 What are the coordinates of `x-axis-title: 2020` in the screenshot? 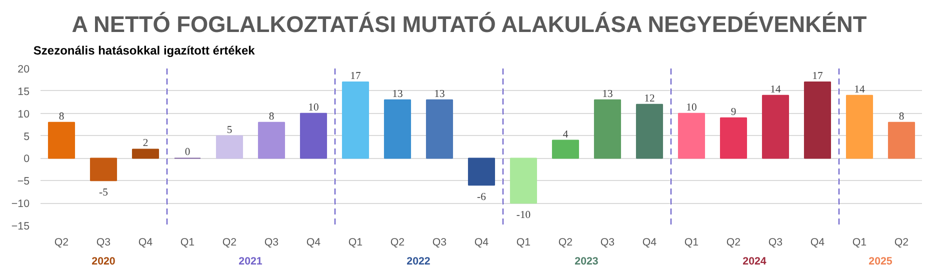 It's located at (104, 262).